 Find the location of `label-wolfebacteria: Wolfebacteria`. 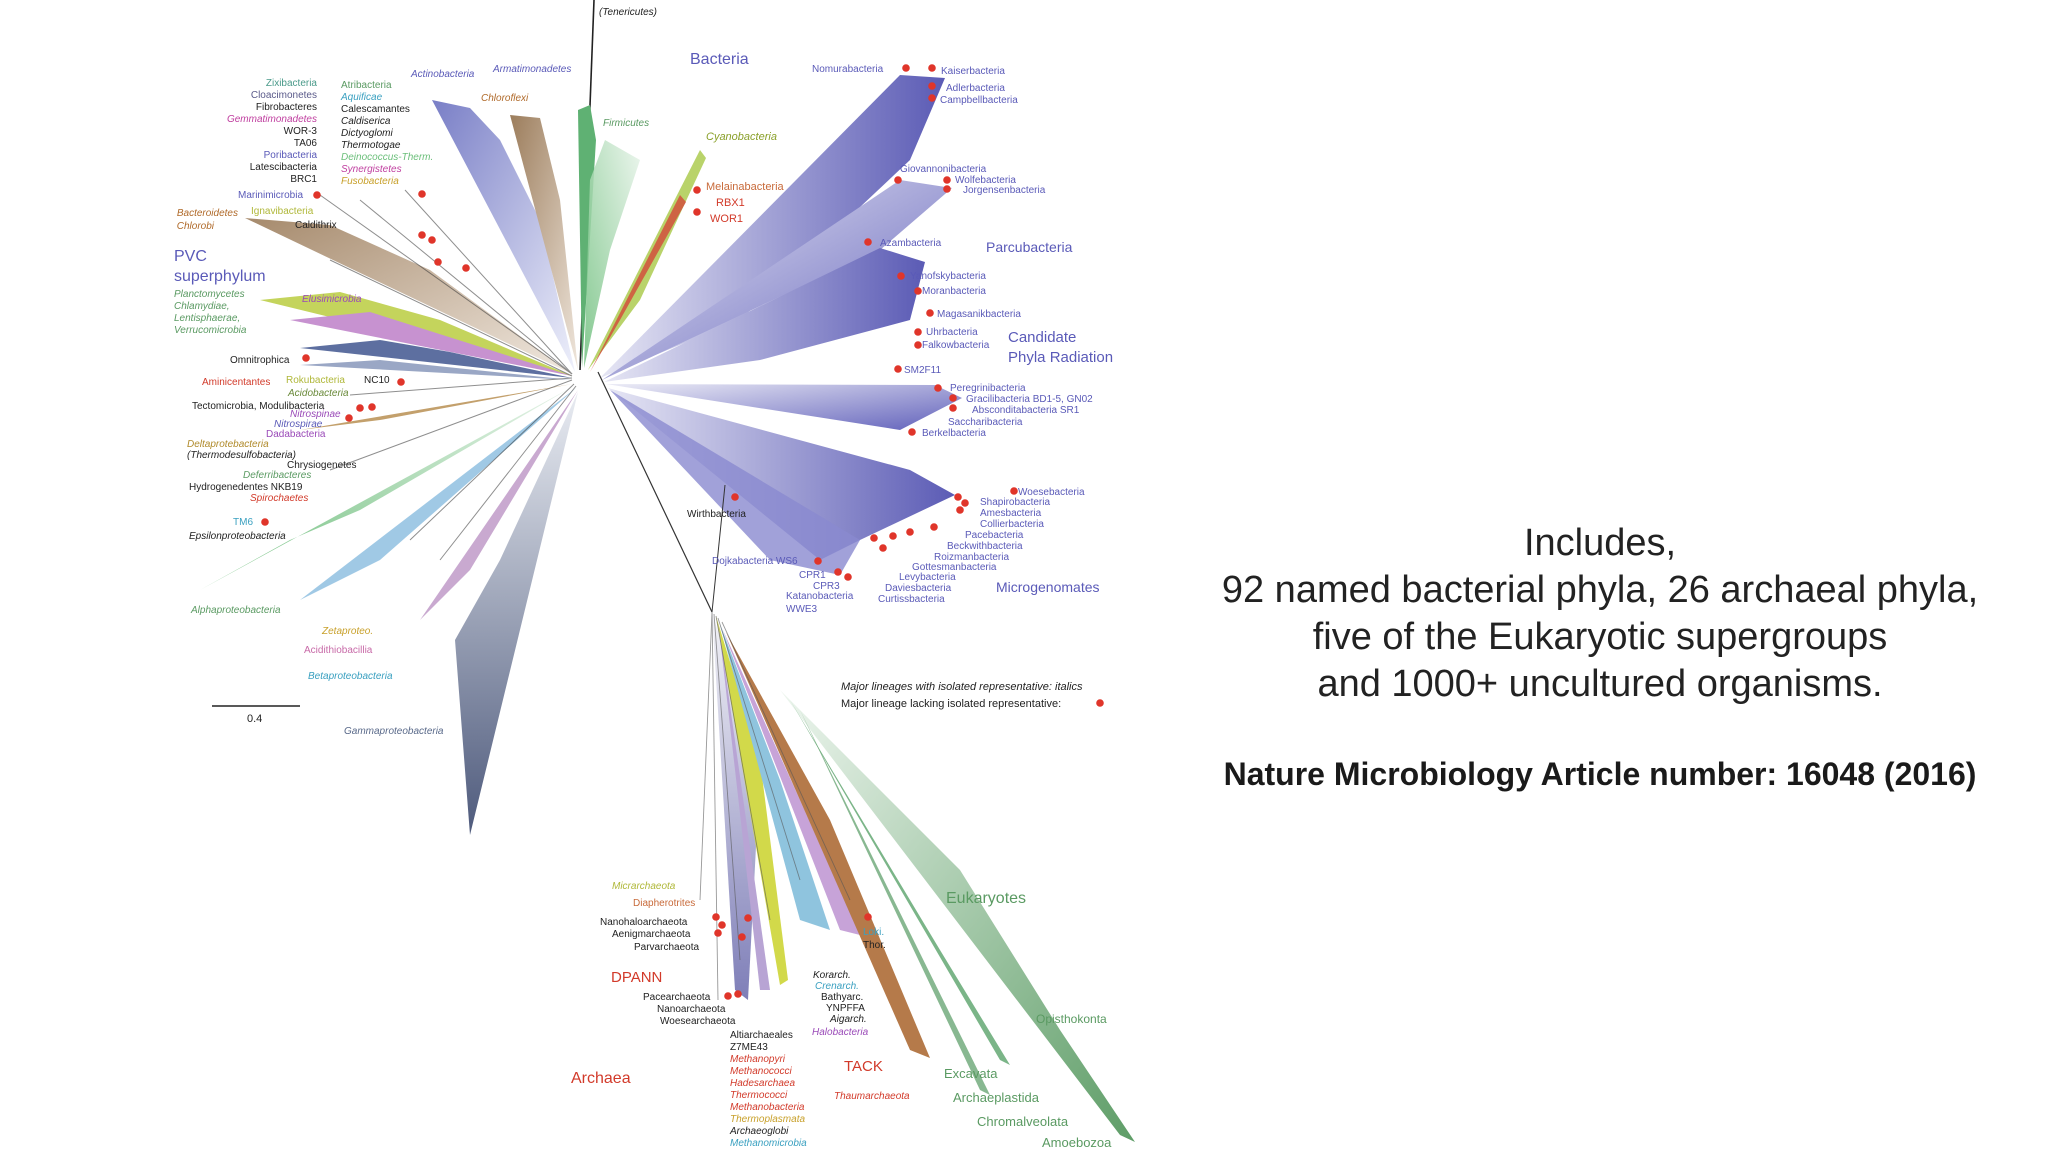

label-wolfebacteria: Wolfebacteria is located at coordinates (985, 180).